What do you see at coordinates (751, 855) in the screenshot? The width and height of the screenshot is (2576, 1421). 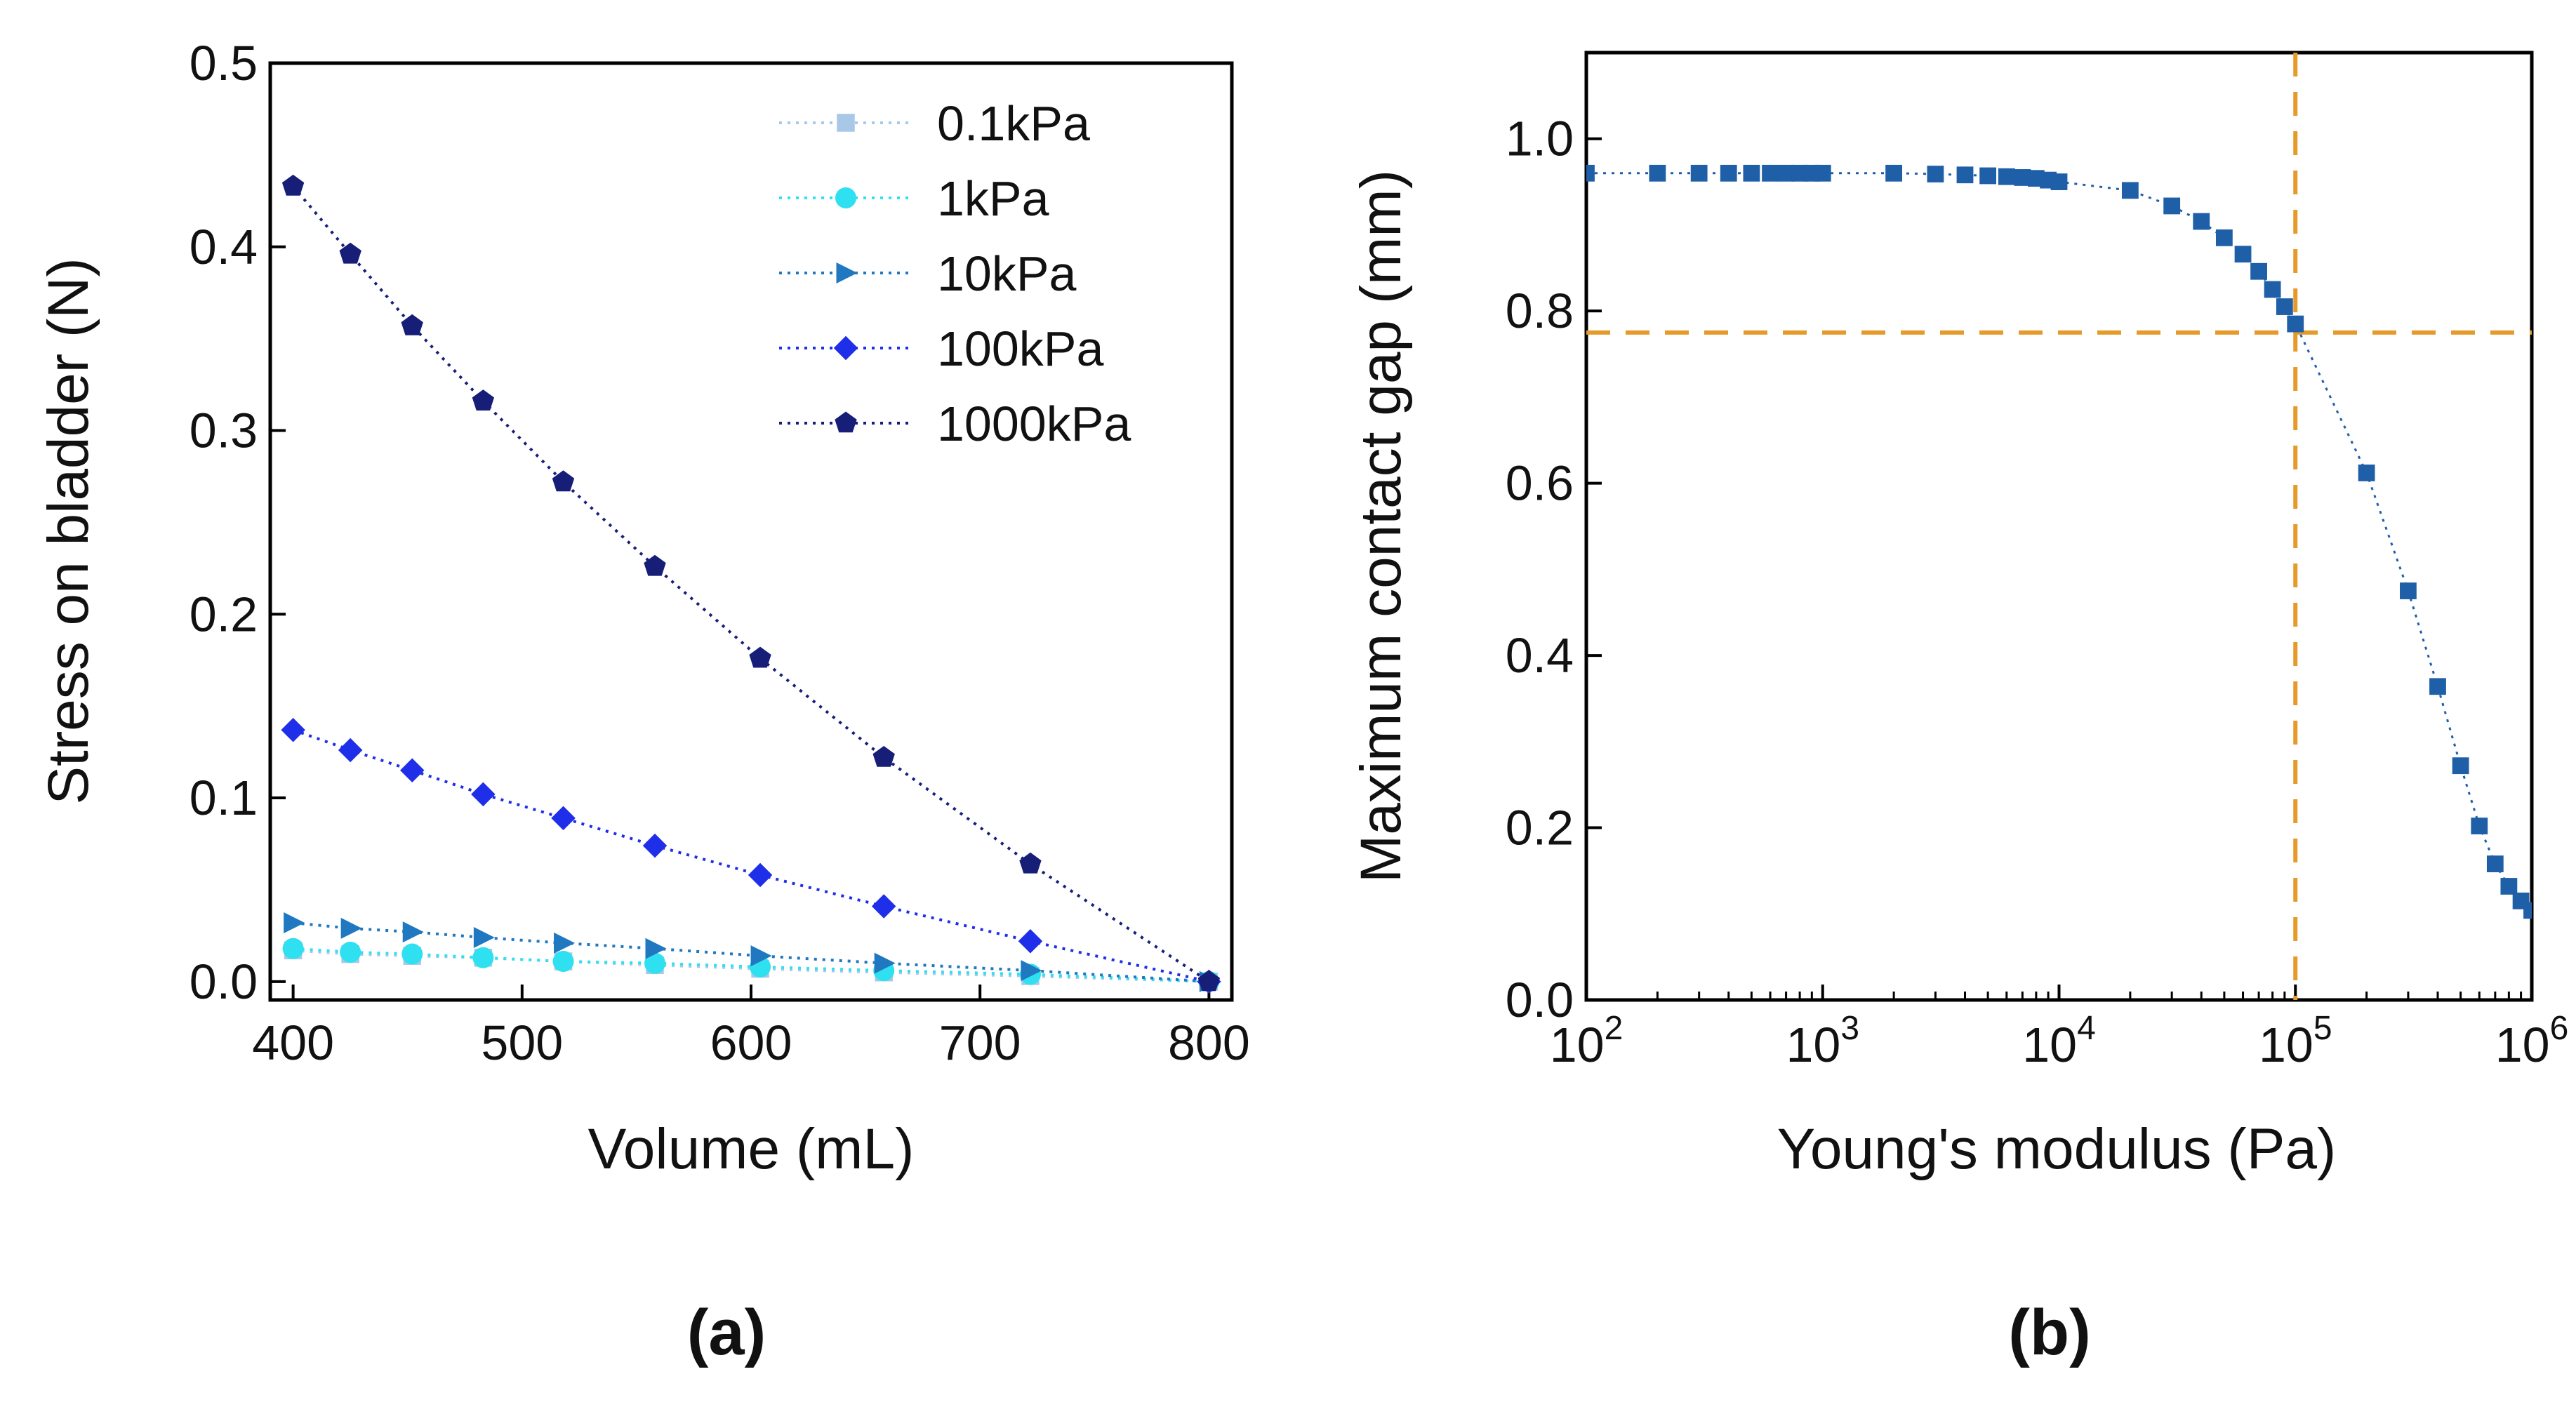 I see `series-100kpa` at bounding box center [751, 855].